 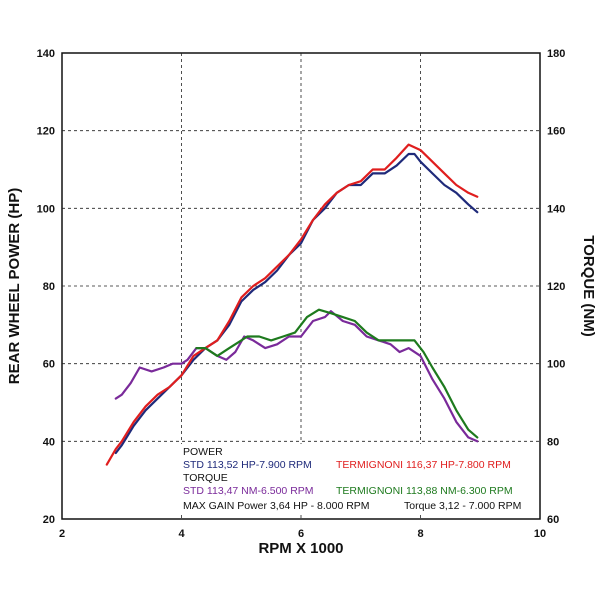 What do you see at coordinates (420, 534) in the screenshot?
I see `x-tick-label: 8` at bounding box center [420, 534].